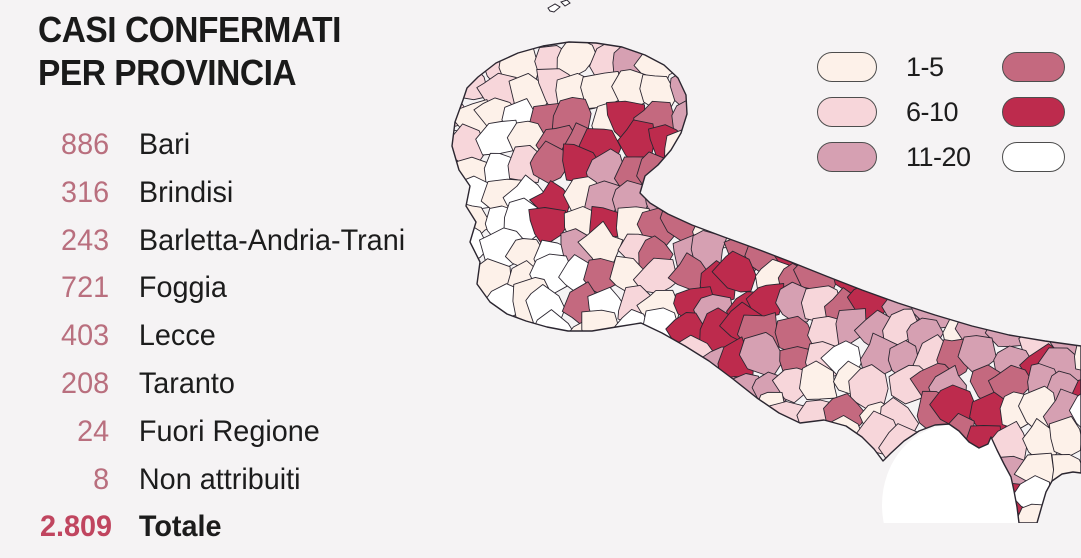  I want to click on province-row-bat: 243 Barletta-Andria-Trani, so click(222, 248).